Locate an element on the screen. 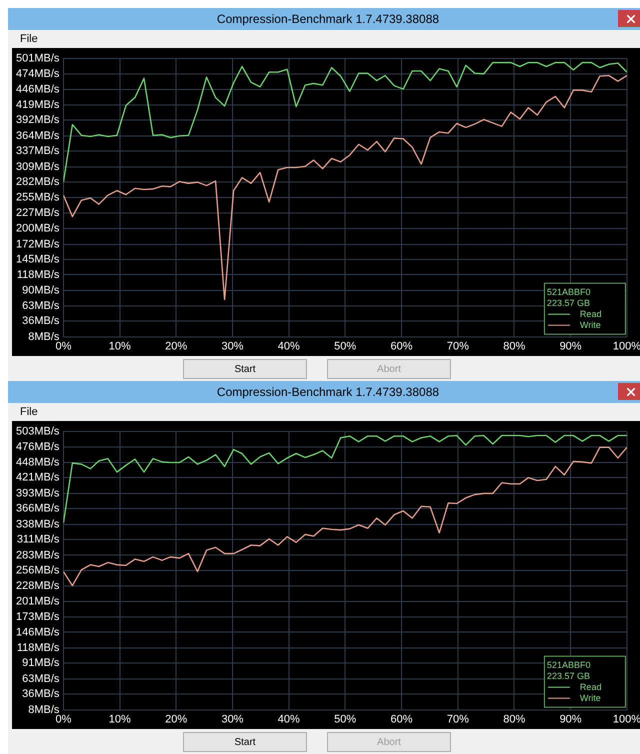  y-tick-label: 145MB/s is located at coordinates (38, 260).